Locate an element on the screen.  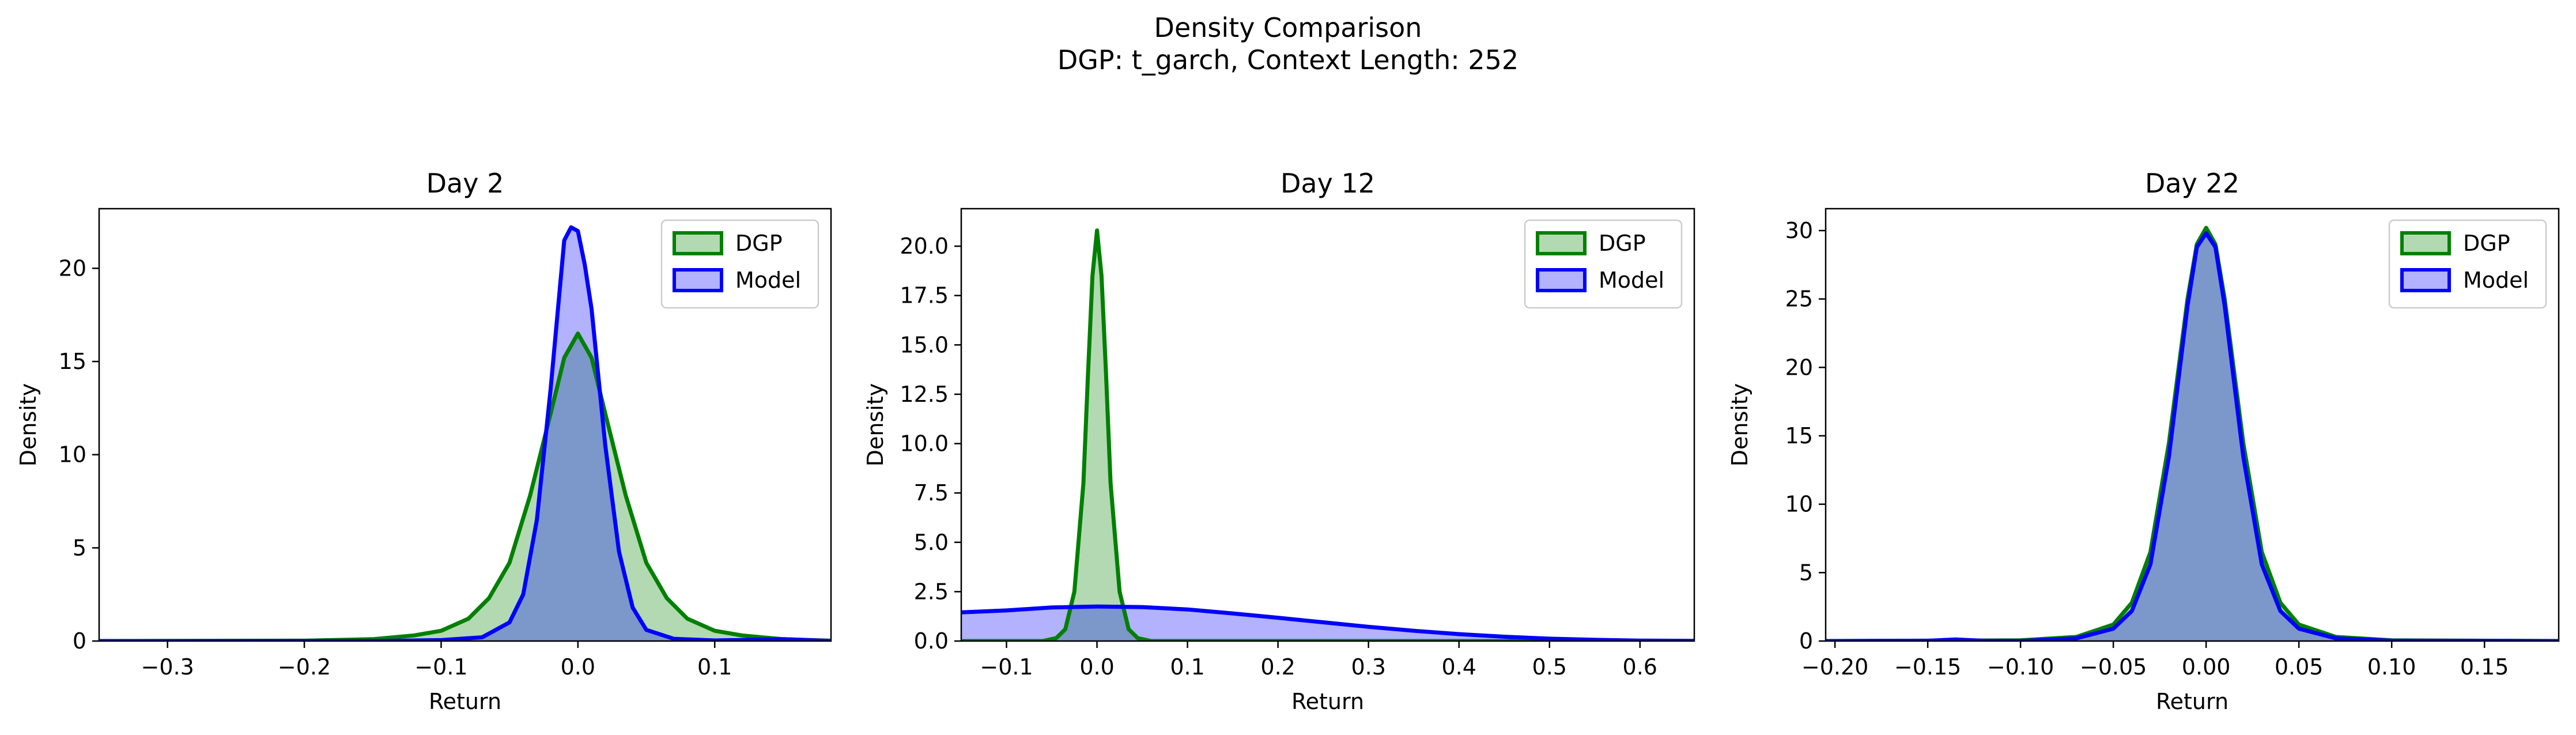
series-line-model is located at coordinates (1327, 622).